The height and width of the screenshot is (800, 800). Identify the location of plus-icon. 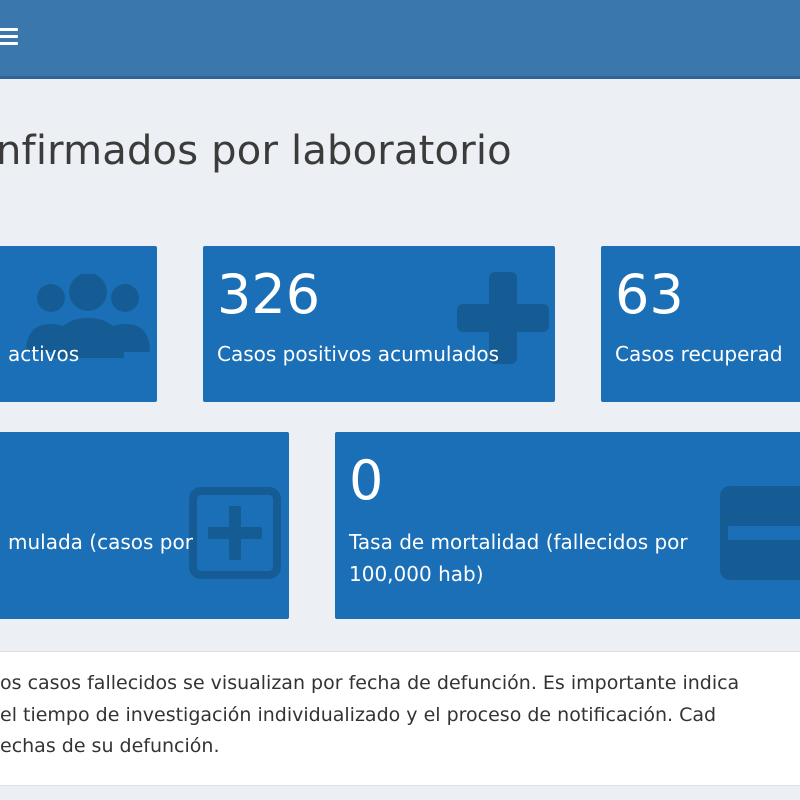
(503, 318).